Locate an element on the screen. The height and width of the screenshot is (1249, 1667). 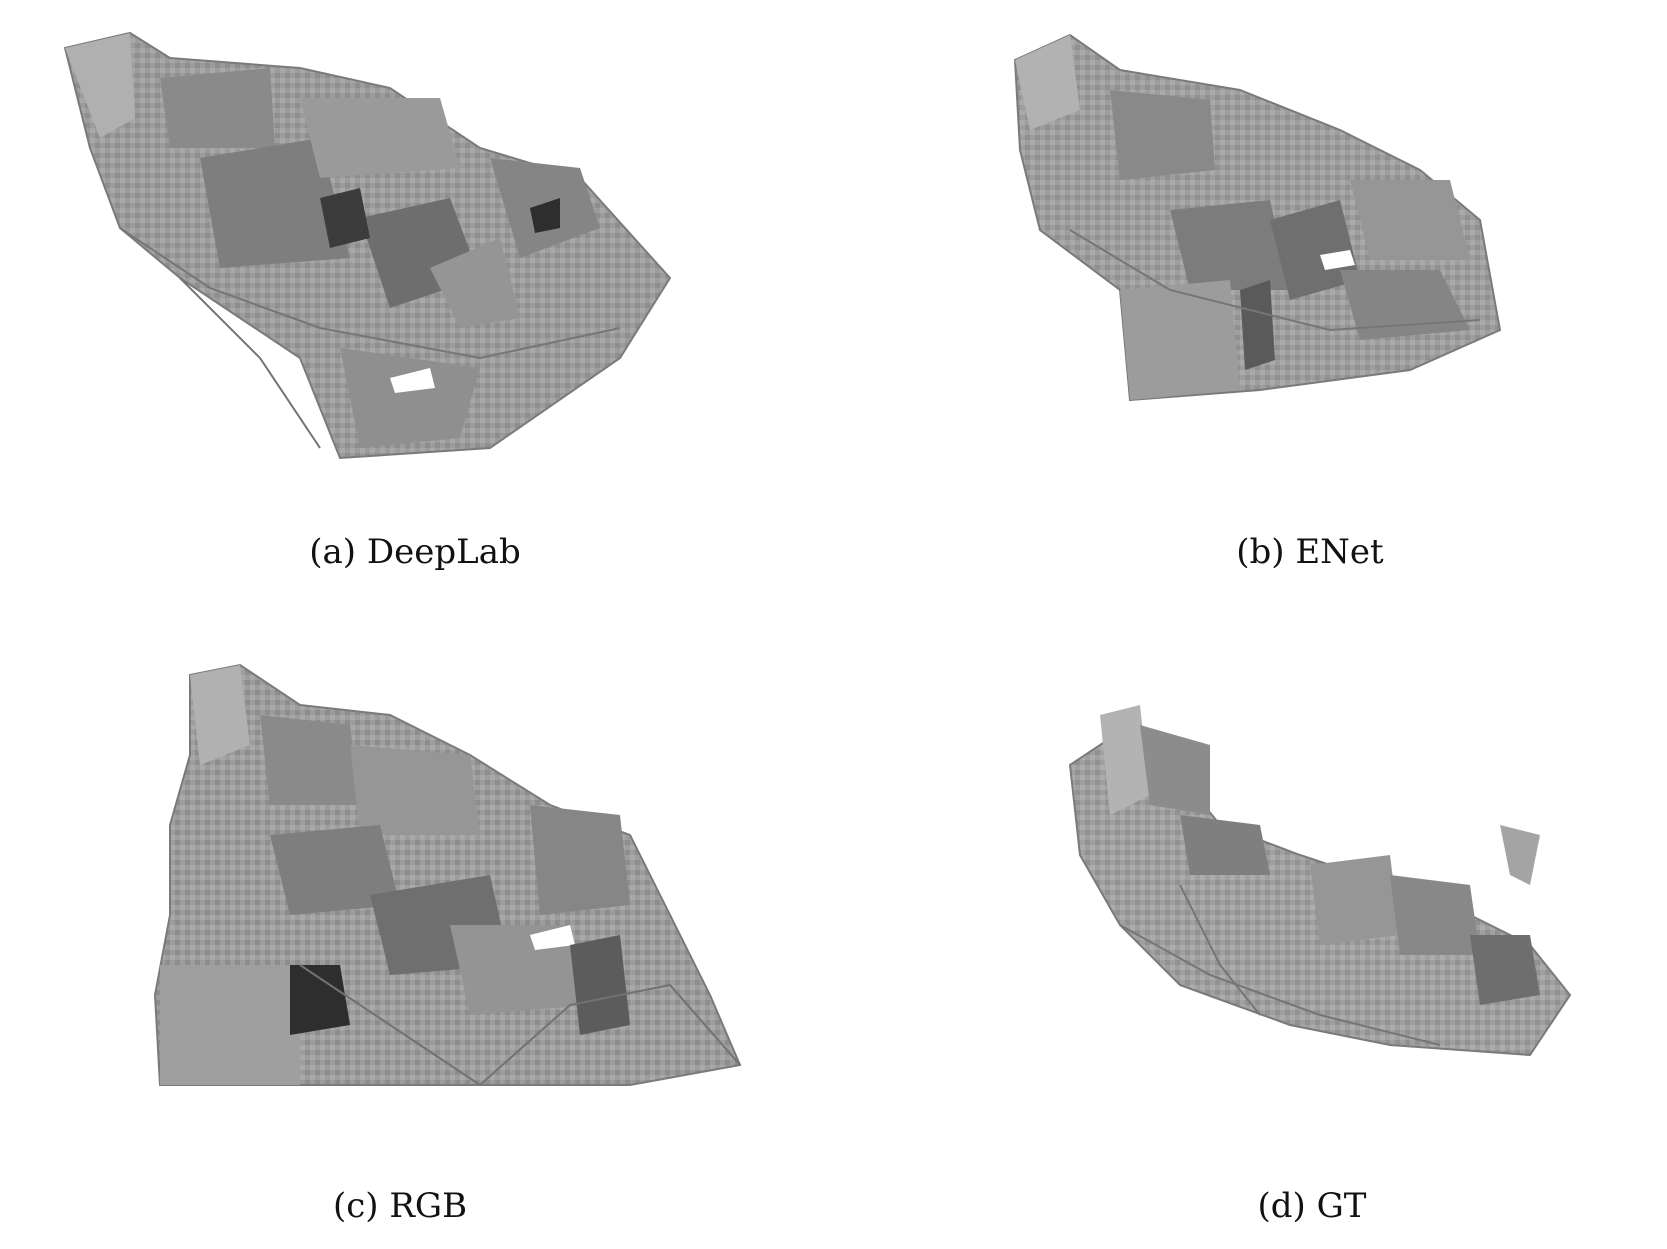
caption-b: (b) ENet is located at coordinates (1310, 552).